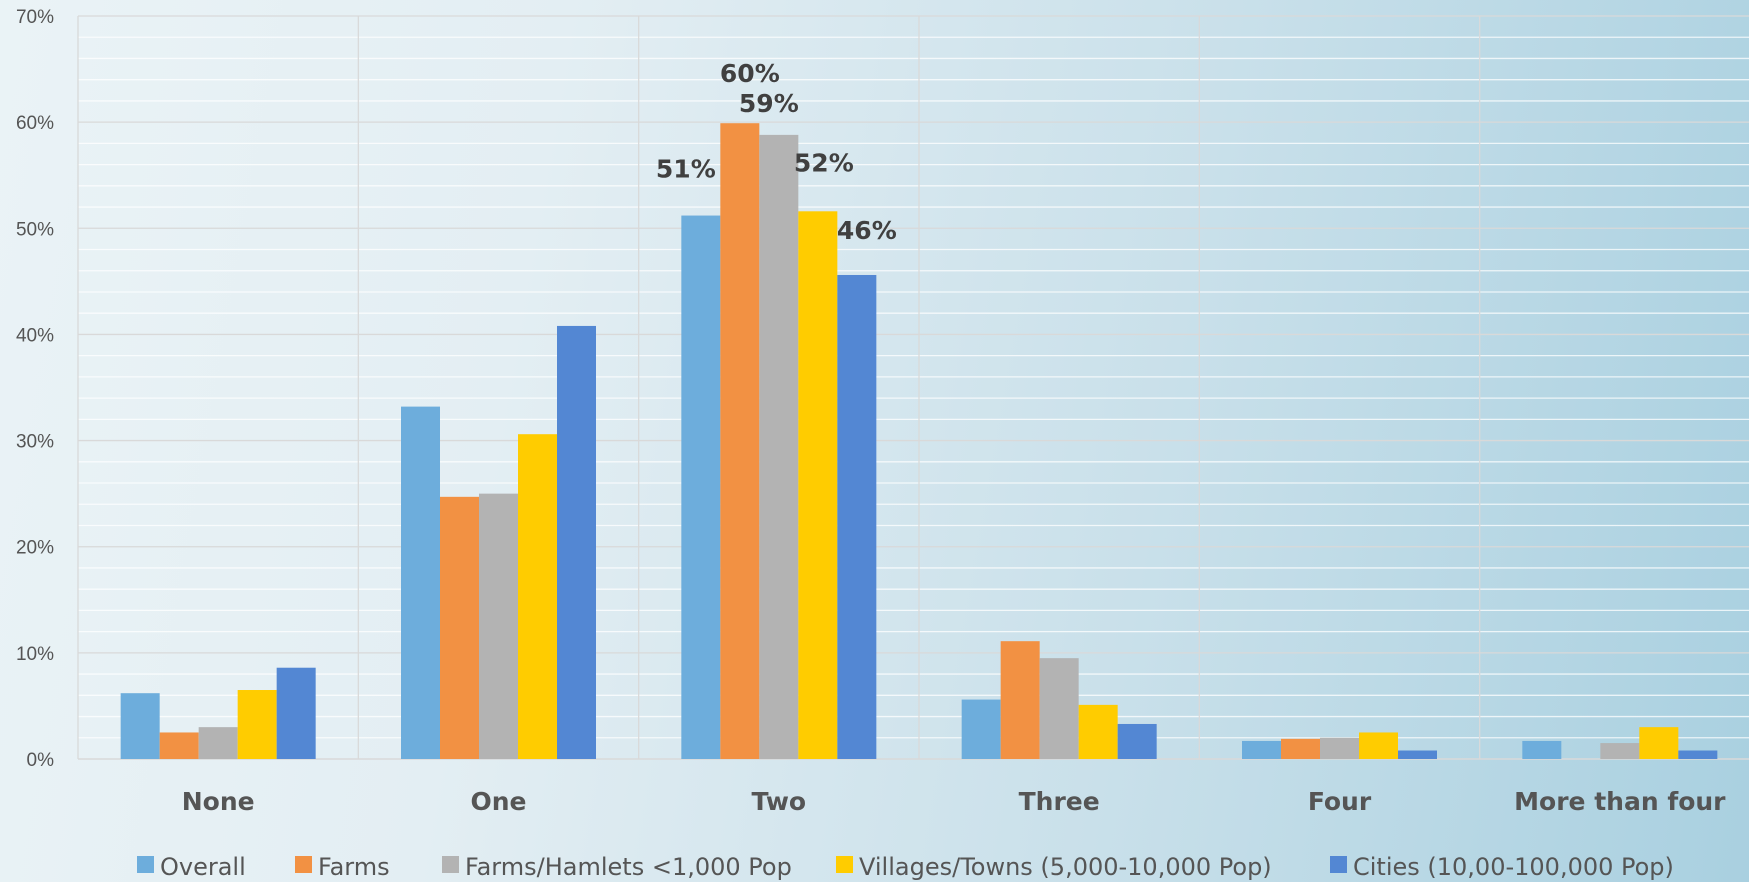 This screenshot has width=1749, height=882. Describe the element at coordinates (35, 442) in the screenshot. I see `y-tick-label: 30%` at that location.